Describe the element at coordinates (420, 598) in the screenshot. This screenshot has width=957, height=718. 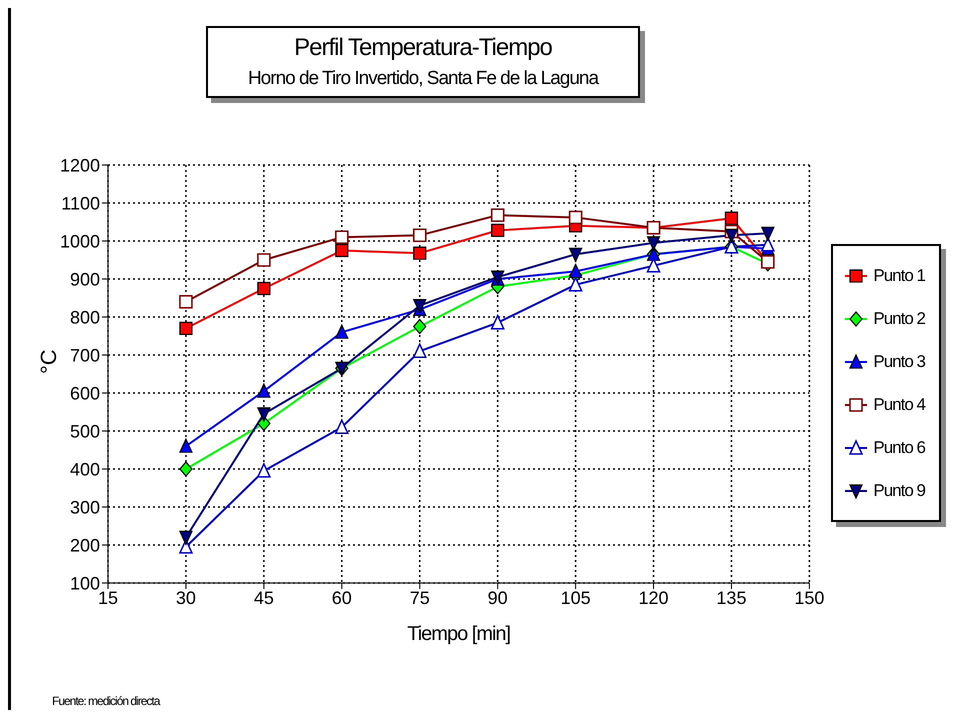
I see `x-tick-label: 75` at that location.